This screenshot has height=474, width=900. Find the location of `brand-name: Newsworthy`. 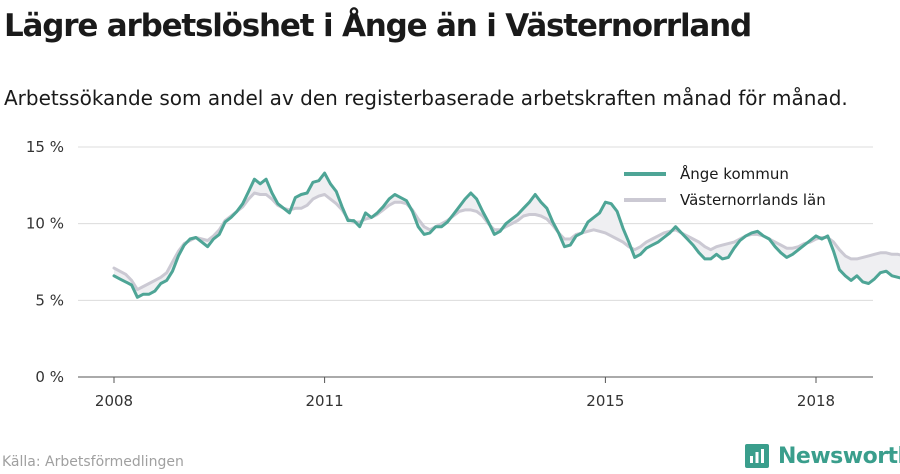

brand-name: Newsworthy is located at coordinates (839, 456).